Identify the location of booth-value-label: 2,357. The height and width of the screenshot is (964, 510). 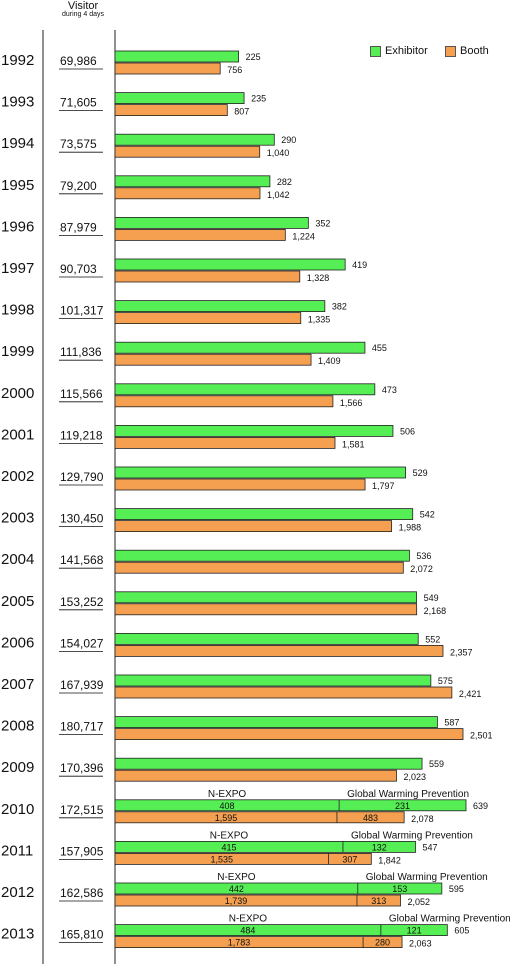
(461, 652).